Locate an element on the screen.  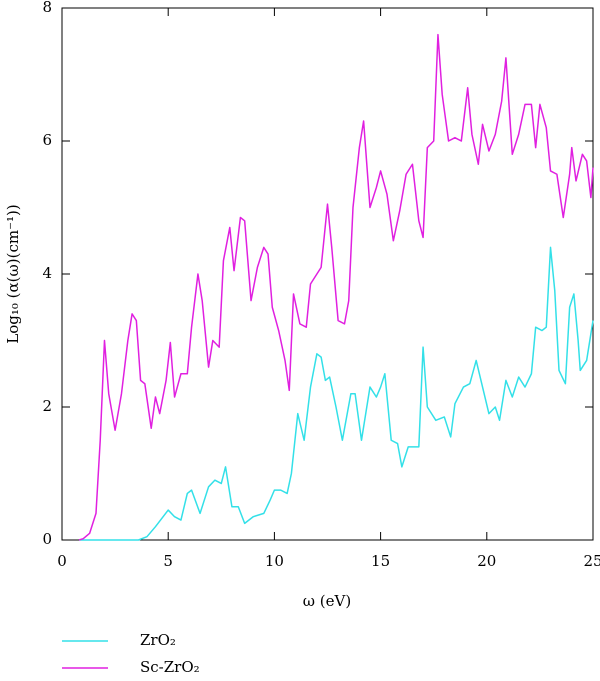
y-tick-label: 6 is located at coordinates (47, 140).